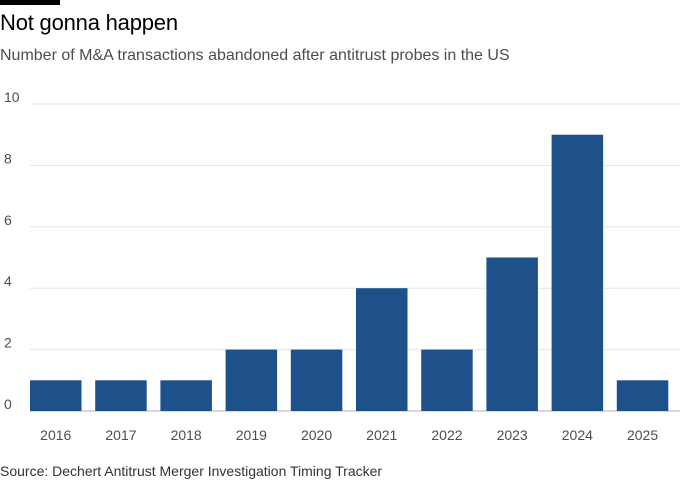 This screenshot has width=700, height=500. What do you see at coordinates (120, 435) in the screenshot?
I see `x-tick-label: 2017` at bounding box center [120, 435].